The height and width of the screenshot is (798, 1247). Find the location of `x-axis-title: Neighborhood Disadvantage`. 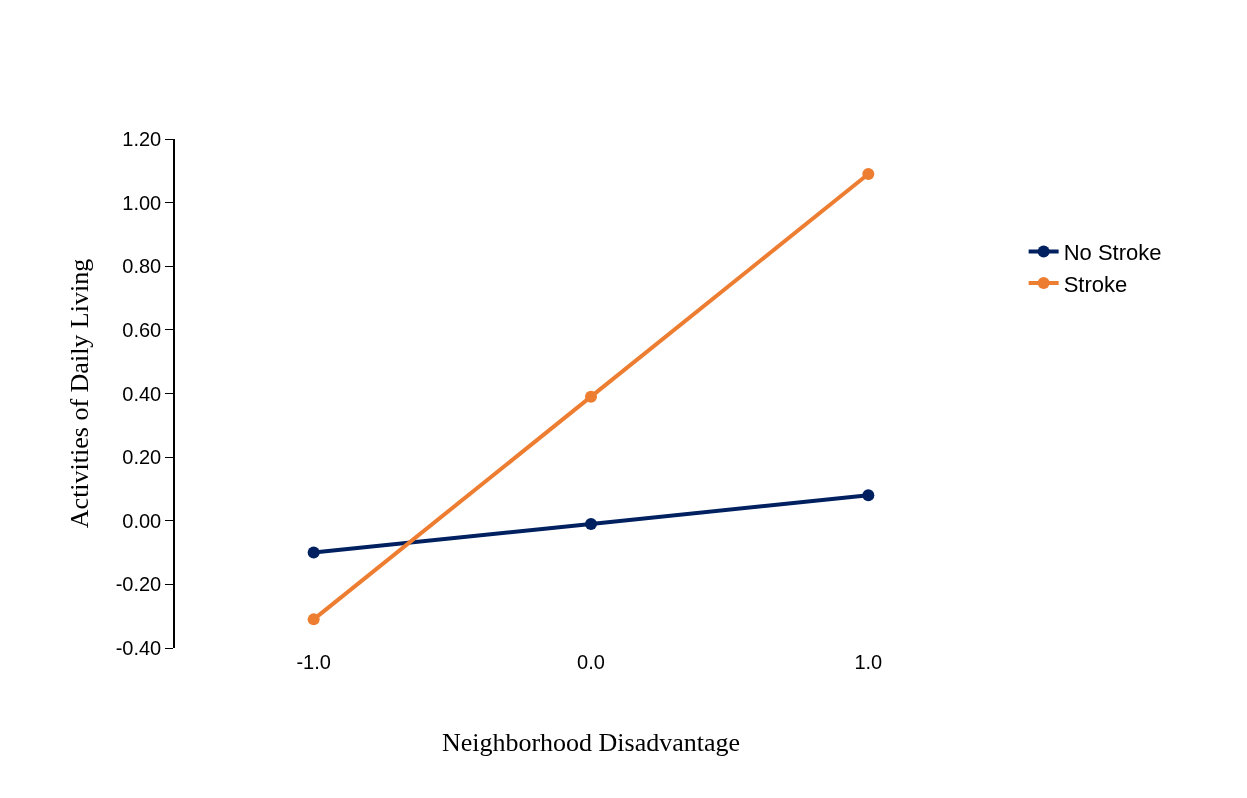

x-axis-title: Neighborhood Disadvantage is located at coordinates (591, 742).